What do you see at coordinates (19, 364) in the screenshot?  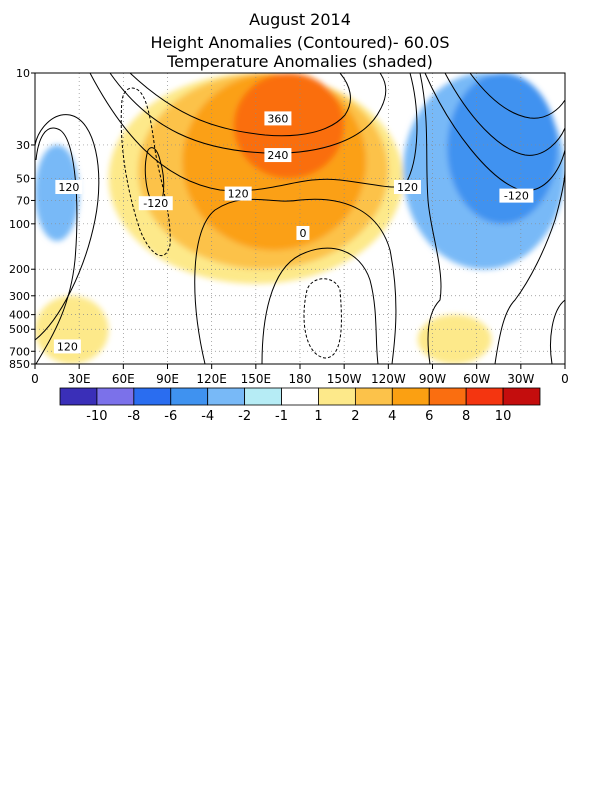 I see `y-tick-label: 850` at bounding box center [19, 364].